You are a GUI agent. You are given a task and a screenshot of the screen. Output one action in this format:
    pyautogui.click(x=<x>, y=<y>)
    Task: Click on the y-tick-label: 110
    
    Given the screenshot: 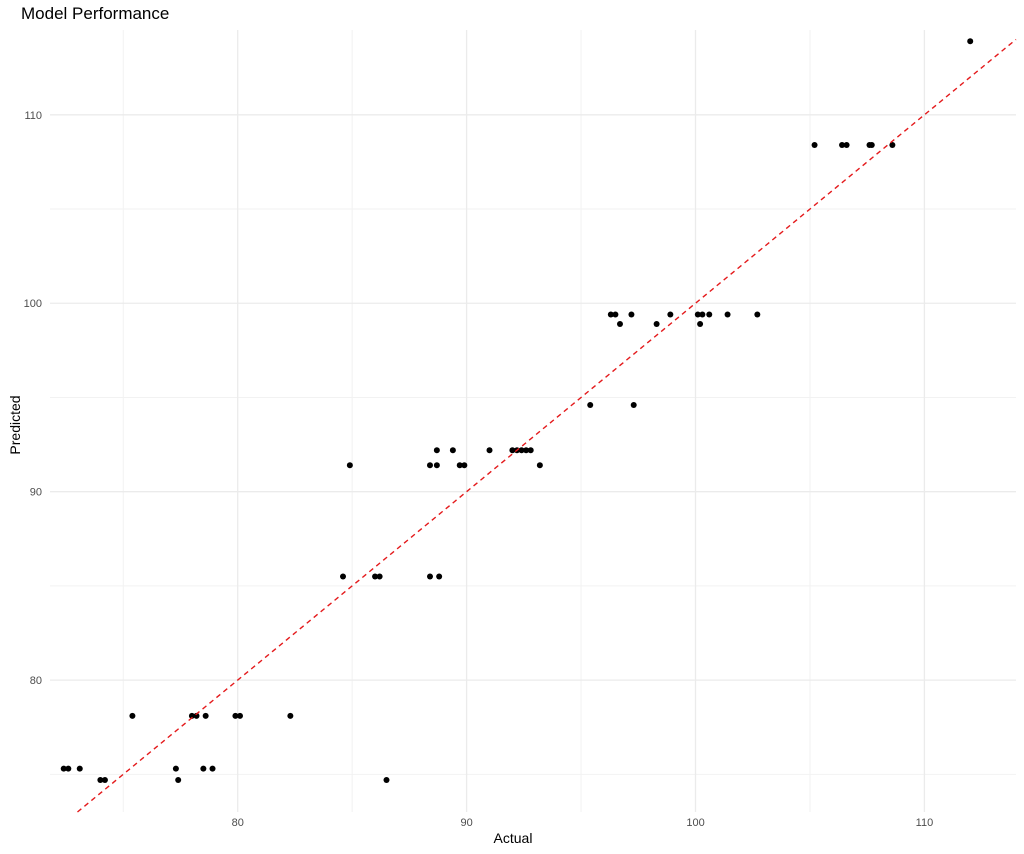 What is the action you would take?
    pyautogui.click(x=33, y=116)
    